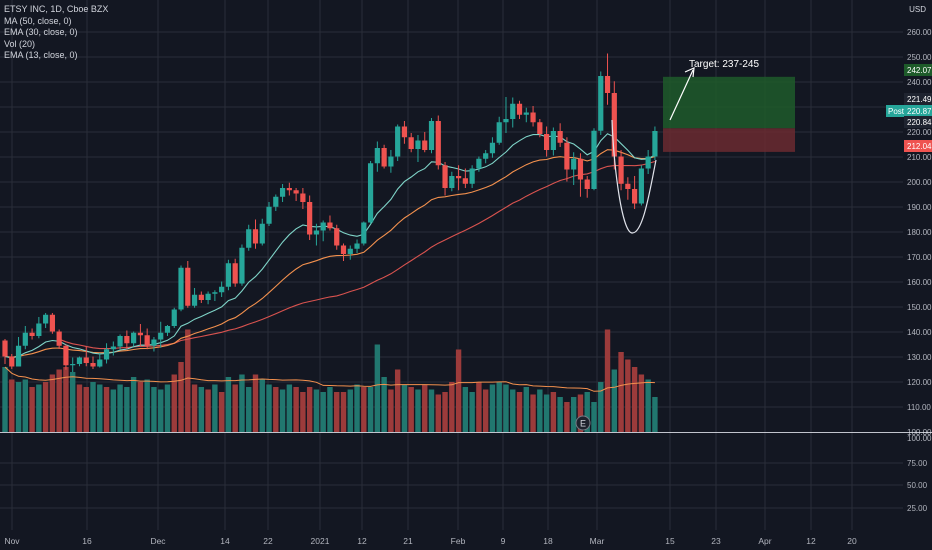  Describe the element at coordinates (329, 379) in the screenshot. I see `volume-ma-line` at that location.